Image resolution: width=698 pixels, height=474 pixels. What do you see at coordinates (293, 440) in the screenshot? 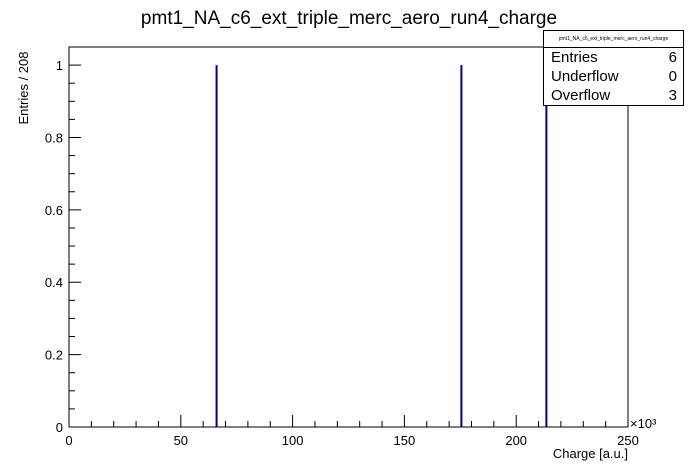
I see `x-tick-label: 100` at bounding box center [293, 440].